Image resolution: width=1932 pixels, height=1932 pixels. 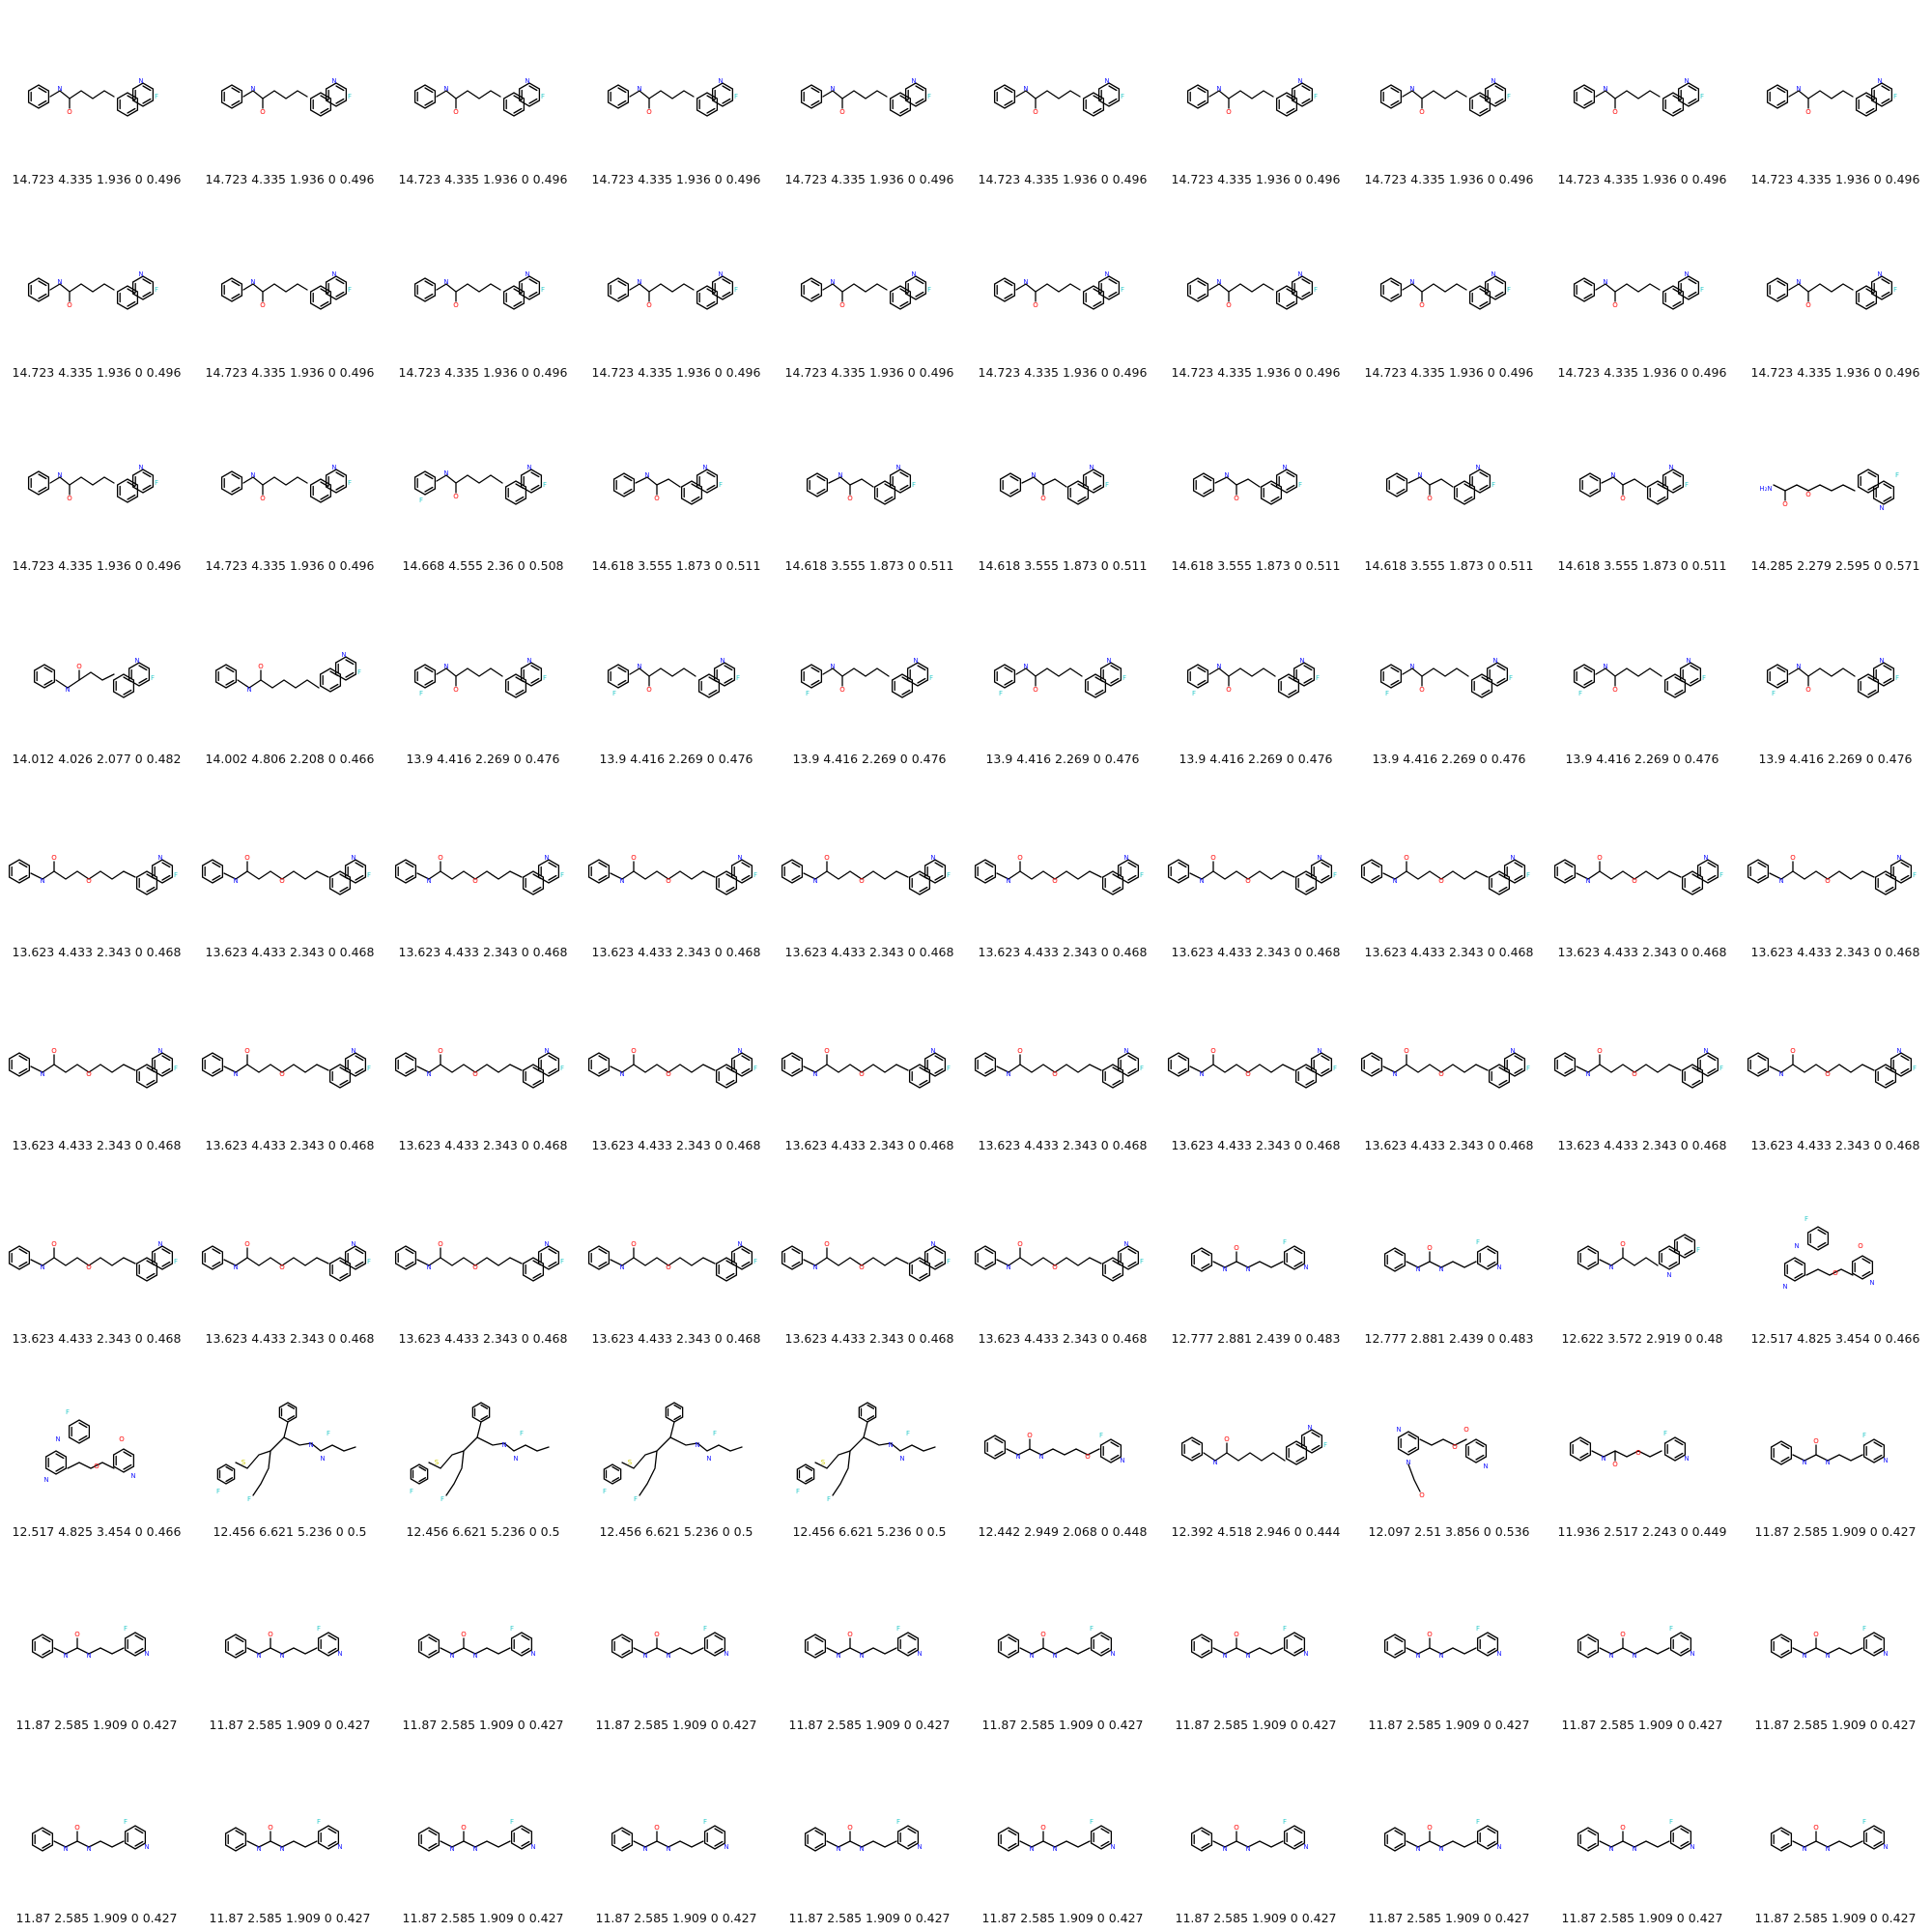 What do you see at coordinates (97, 1531) in the screenshot?
I see `molecule-caption: 12.517 4.825 3.454 0 0.466` at bounding box center [97, 1531].